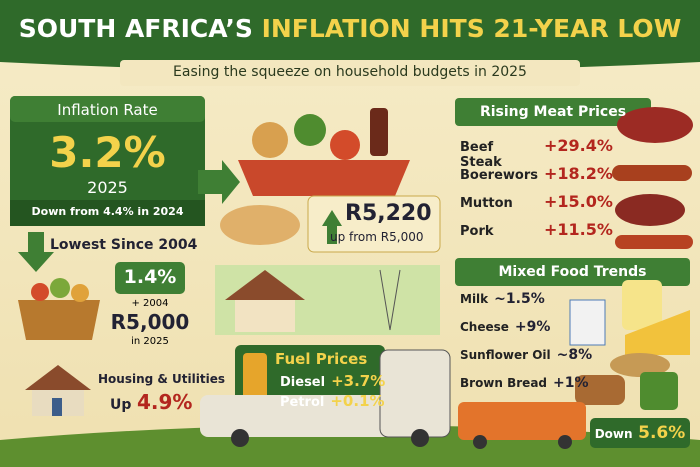 The width and height of the screenshot is (700, 467). I want to click on lowest-value: 1.4%, so click(150, 277).